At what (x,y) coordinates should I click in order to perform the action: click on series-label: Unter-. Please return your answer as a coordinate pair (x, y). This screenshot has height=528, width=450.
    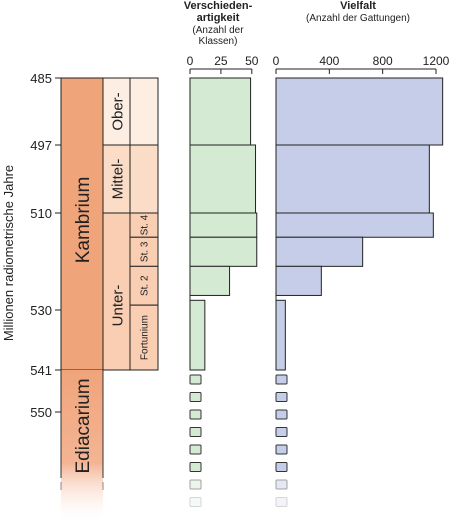
    Looking at the image, I should click on (118, 306).